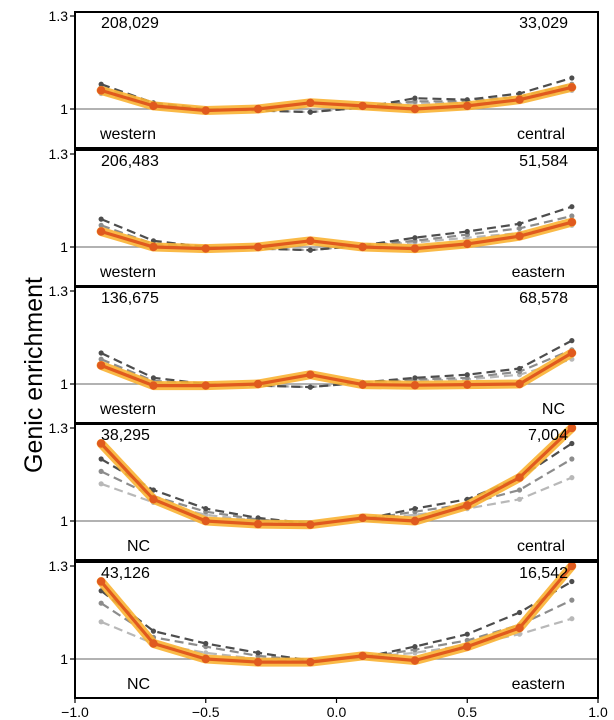  I want to click on count-left: 43,126, so click(125, 573).